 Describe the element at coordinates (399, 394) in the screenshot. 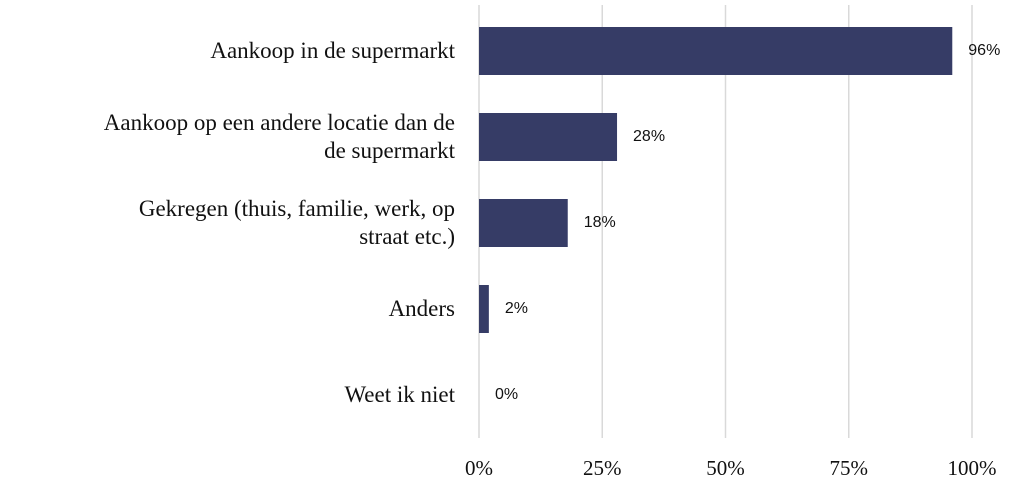

I see `y-tick-label: Weet ik niet` at that location.